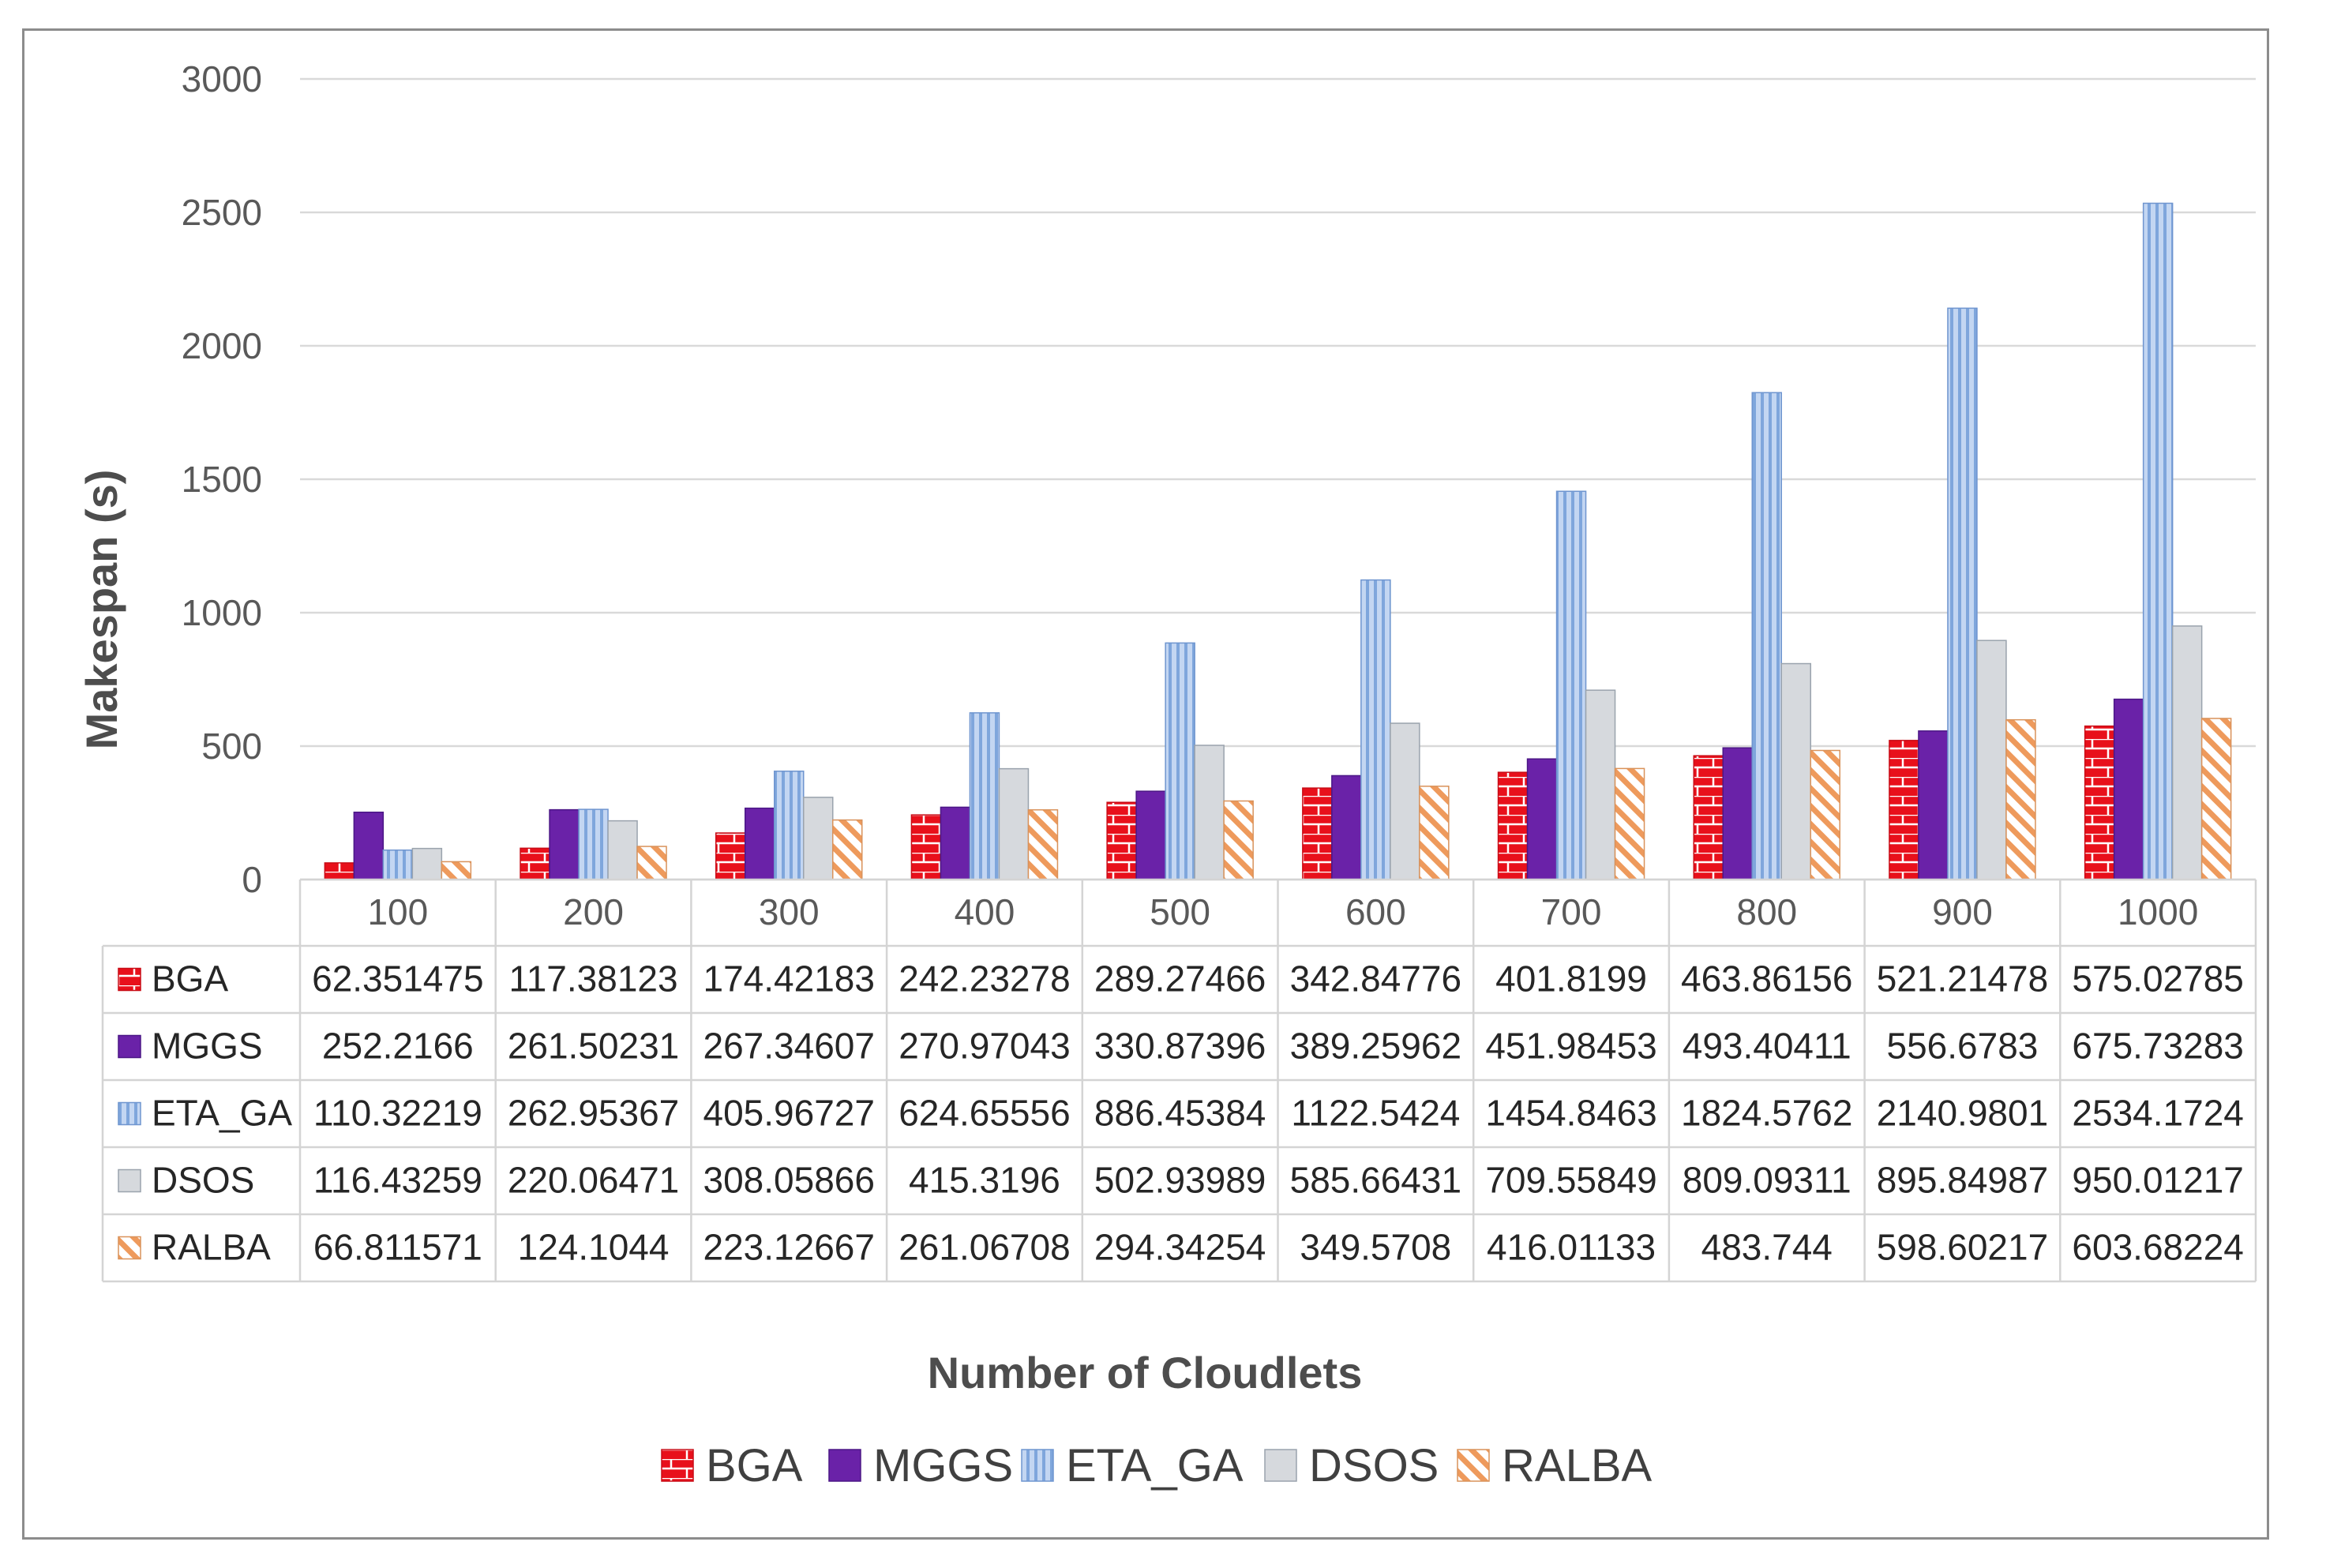 This screenshot has height=1568, width=2326. I want to click on x-tick-label: 300, so click(789, 911).